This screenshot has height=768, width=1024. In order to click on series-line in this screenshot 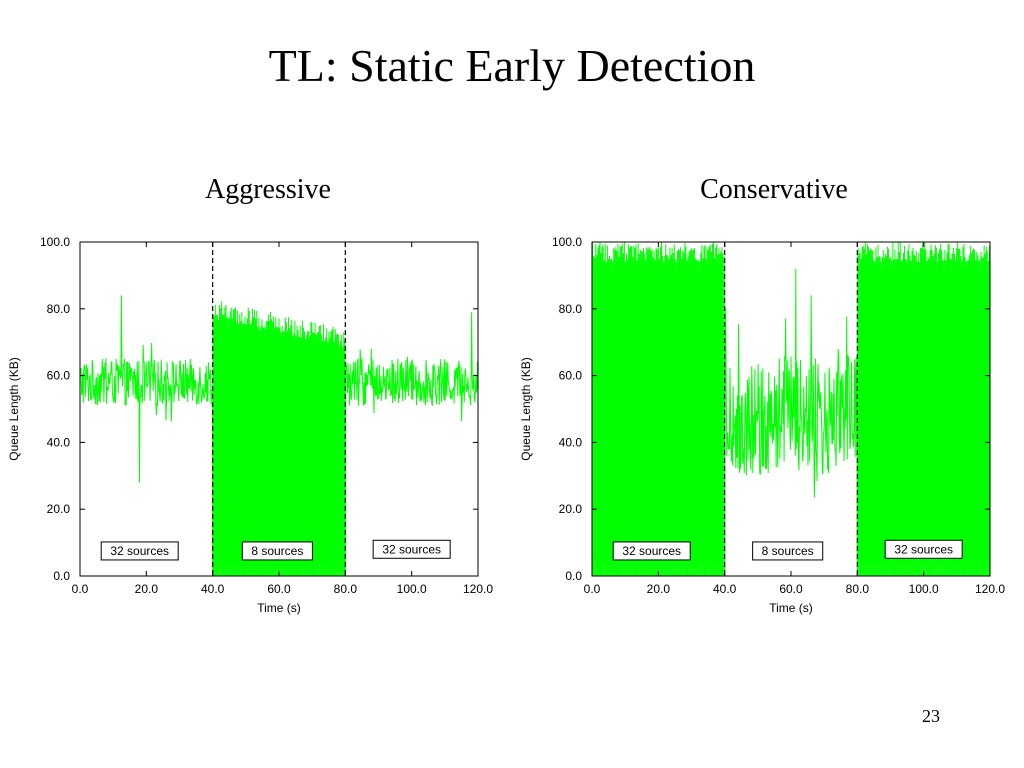, I will do `click(279, 436)`.